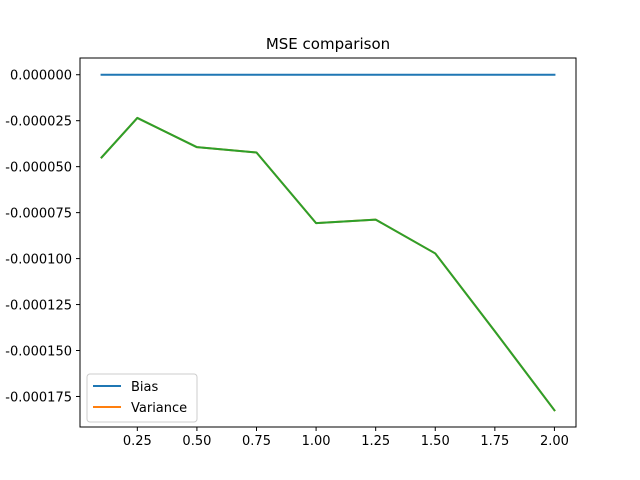 Image resolution: width=640 pixels, height=480 pixels. I want to click on x-tick-label: 1.50, so click(435, 441).